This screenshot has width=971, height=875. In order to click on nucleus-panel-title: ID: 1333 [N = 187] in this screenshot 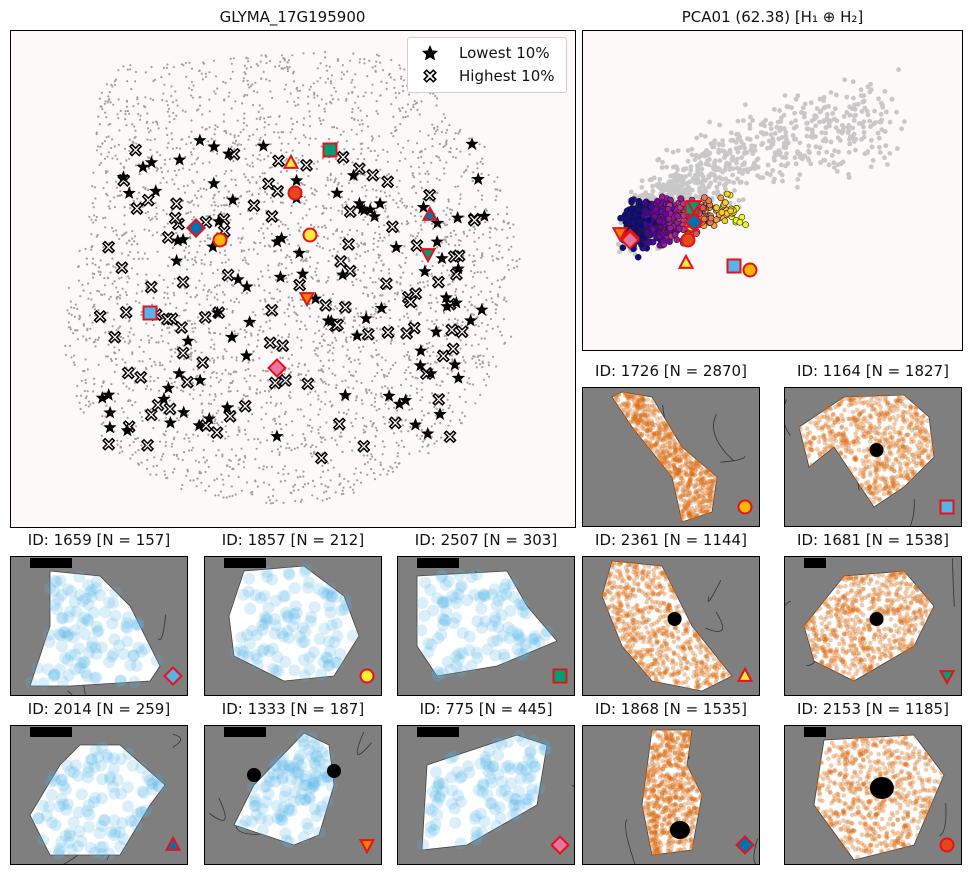, I will do `click(293, 709)`.